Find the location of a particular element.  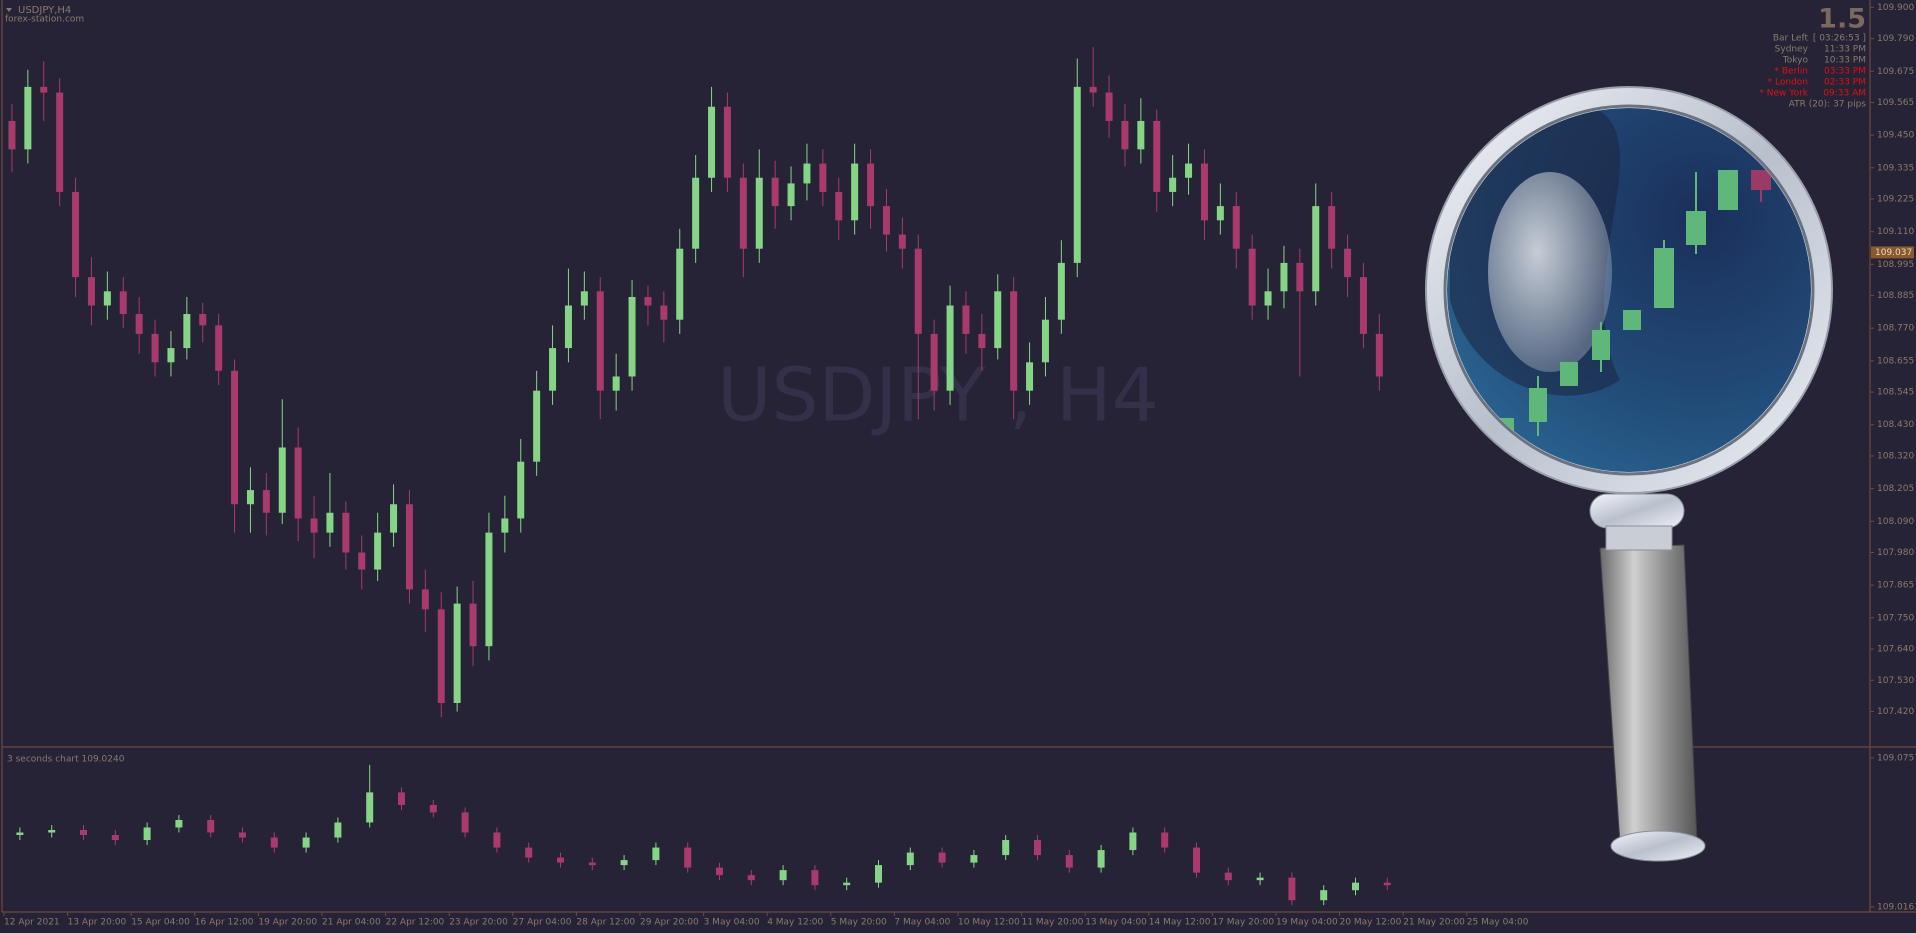

lens-glare is located at coordinates (1550, 272).